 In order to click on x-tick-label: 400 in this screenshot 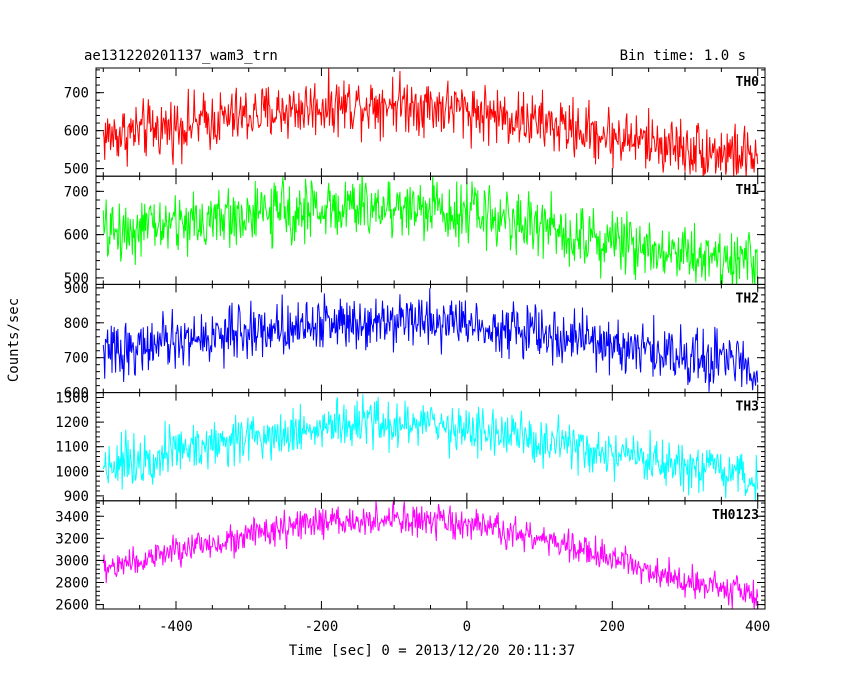, I will do `click(757, 627)`.